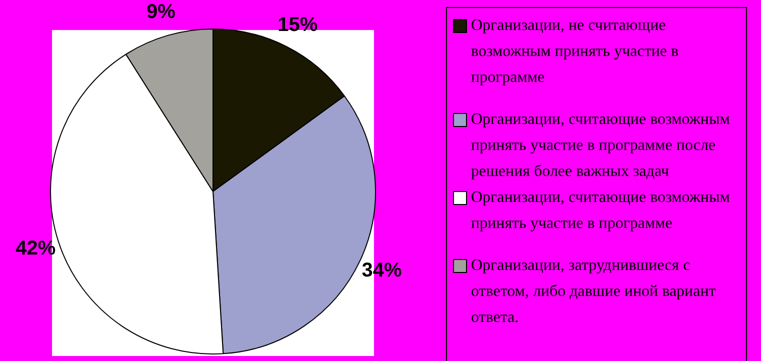 The image size is (761, 361). Describe the element at coordinates (601, 146) in the screenshot. I see `legend-label: Организации, считающие возможным принять участие в программе после решения более важных задач` at that location.